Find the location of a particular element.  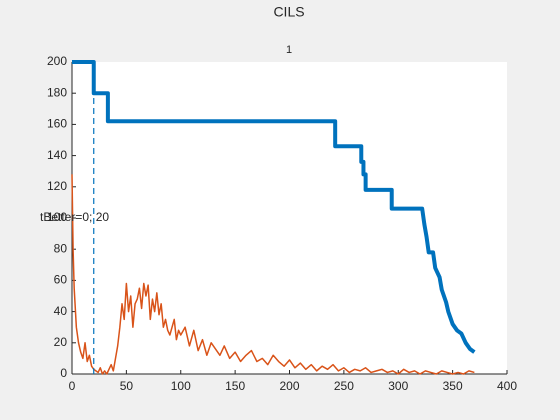

x-tick-label: 150 is located at coordinates (235, 386).